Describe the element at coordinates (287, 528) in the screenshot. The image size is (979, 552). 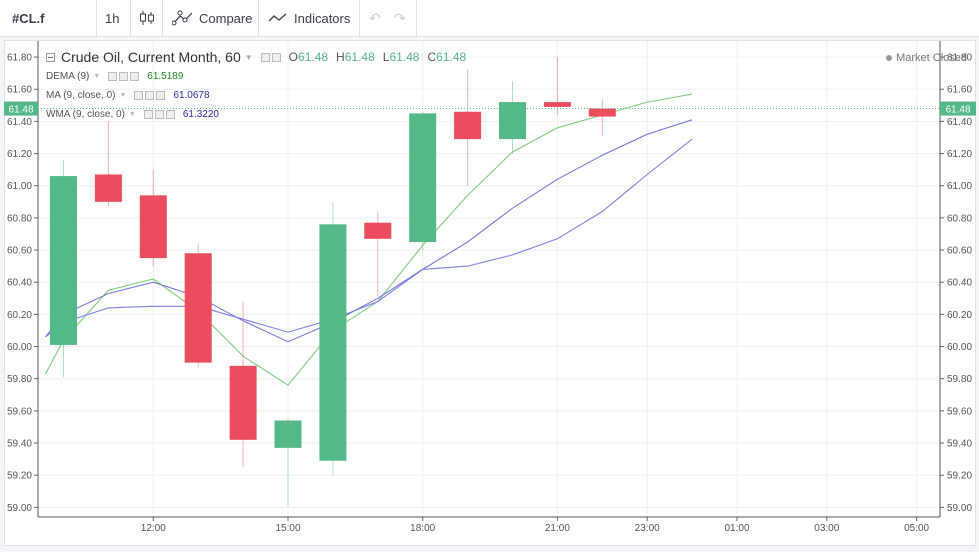
I see `x-tick-label: 15:00` at that location.